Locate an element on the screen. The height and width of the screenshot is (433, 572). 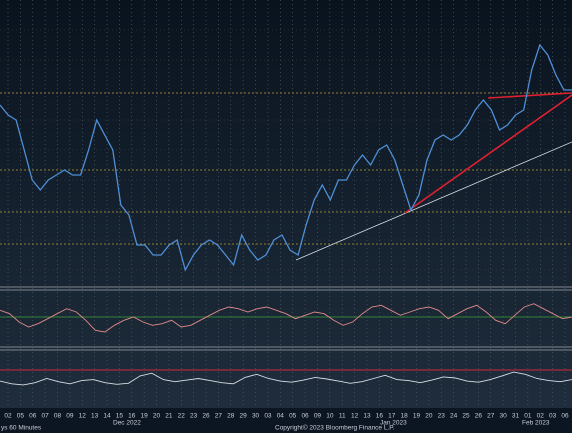
month-label: Jan 2023 is located at coordinates (393, 423).